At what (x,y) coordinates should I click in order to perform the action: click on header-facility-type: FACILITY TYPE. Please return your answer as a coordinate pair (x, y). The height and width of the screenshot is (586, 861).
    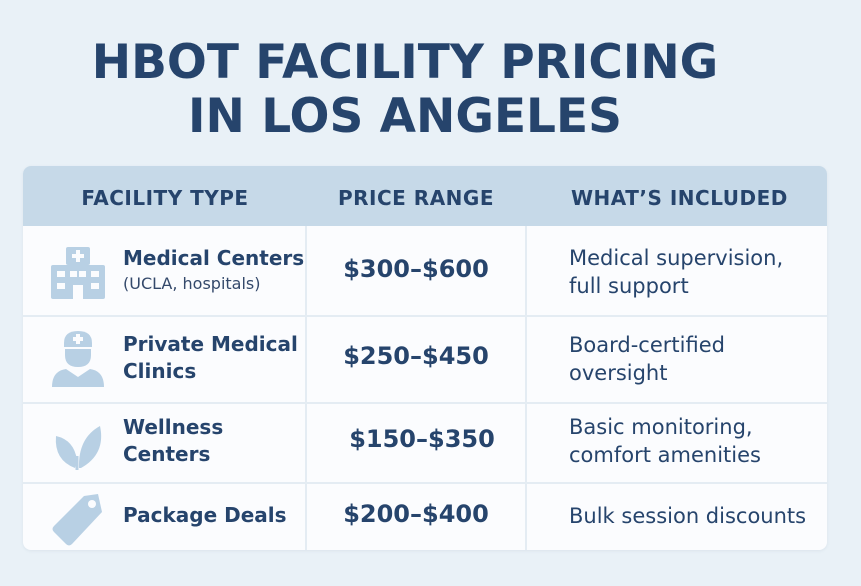
    Looking at the image, I should click on (165, 198).